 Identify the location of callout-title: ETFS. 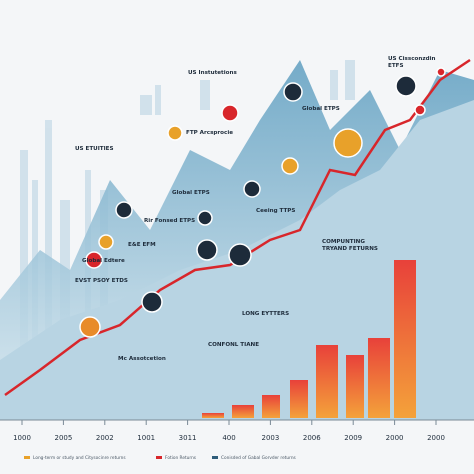
(396, 66).